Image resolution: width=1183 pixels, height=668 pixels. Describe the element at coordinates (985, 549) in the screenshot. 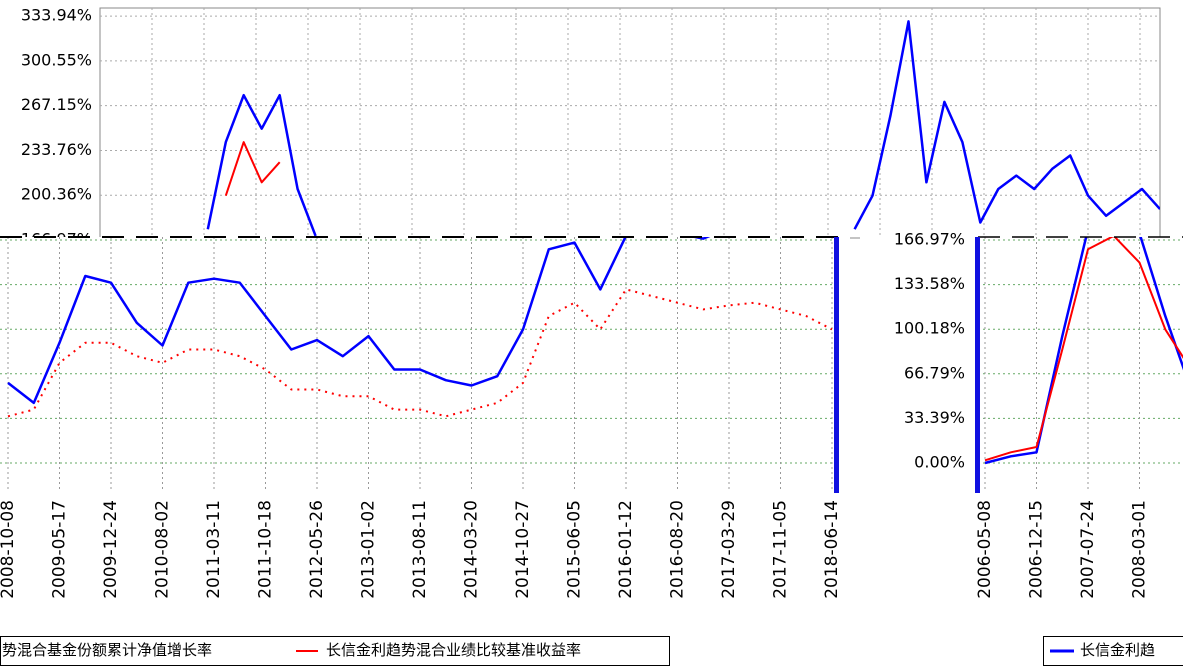

I see `x-tick-label: 2006-05-08` at that location.